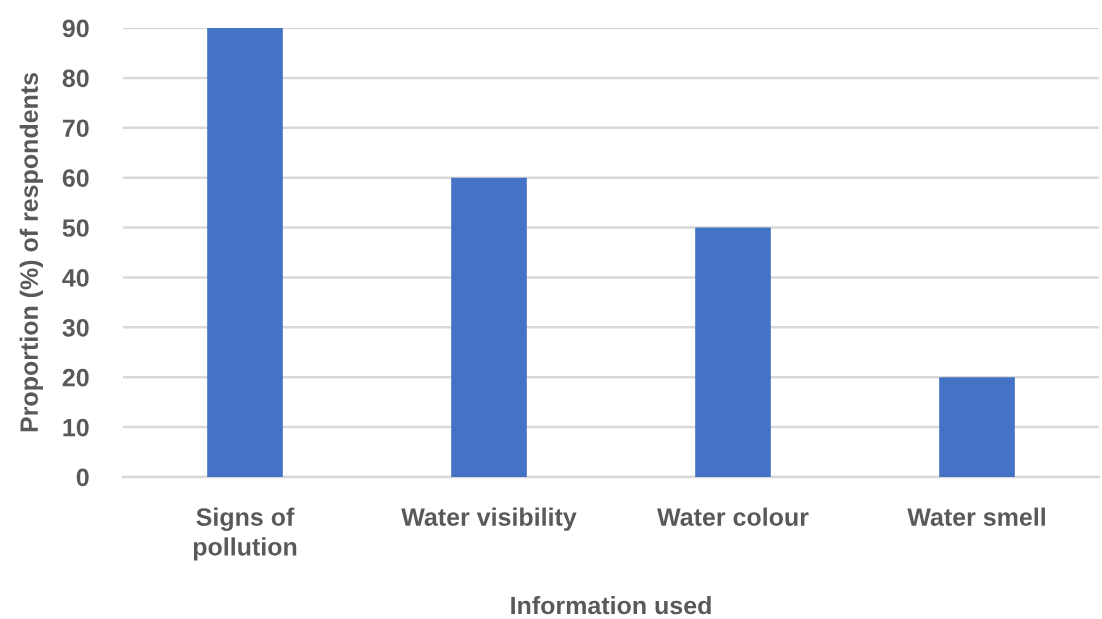 The image size is (1102, 619). What do you see at coordinates (31, 252) in the screenshot?
I see `y-axis-title: Proportion (%) of respondents` at bounding box center [31, 252].